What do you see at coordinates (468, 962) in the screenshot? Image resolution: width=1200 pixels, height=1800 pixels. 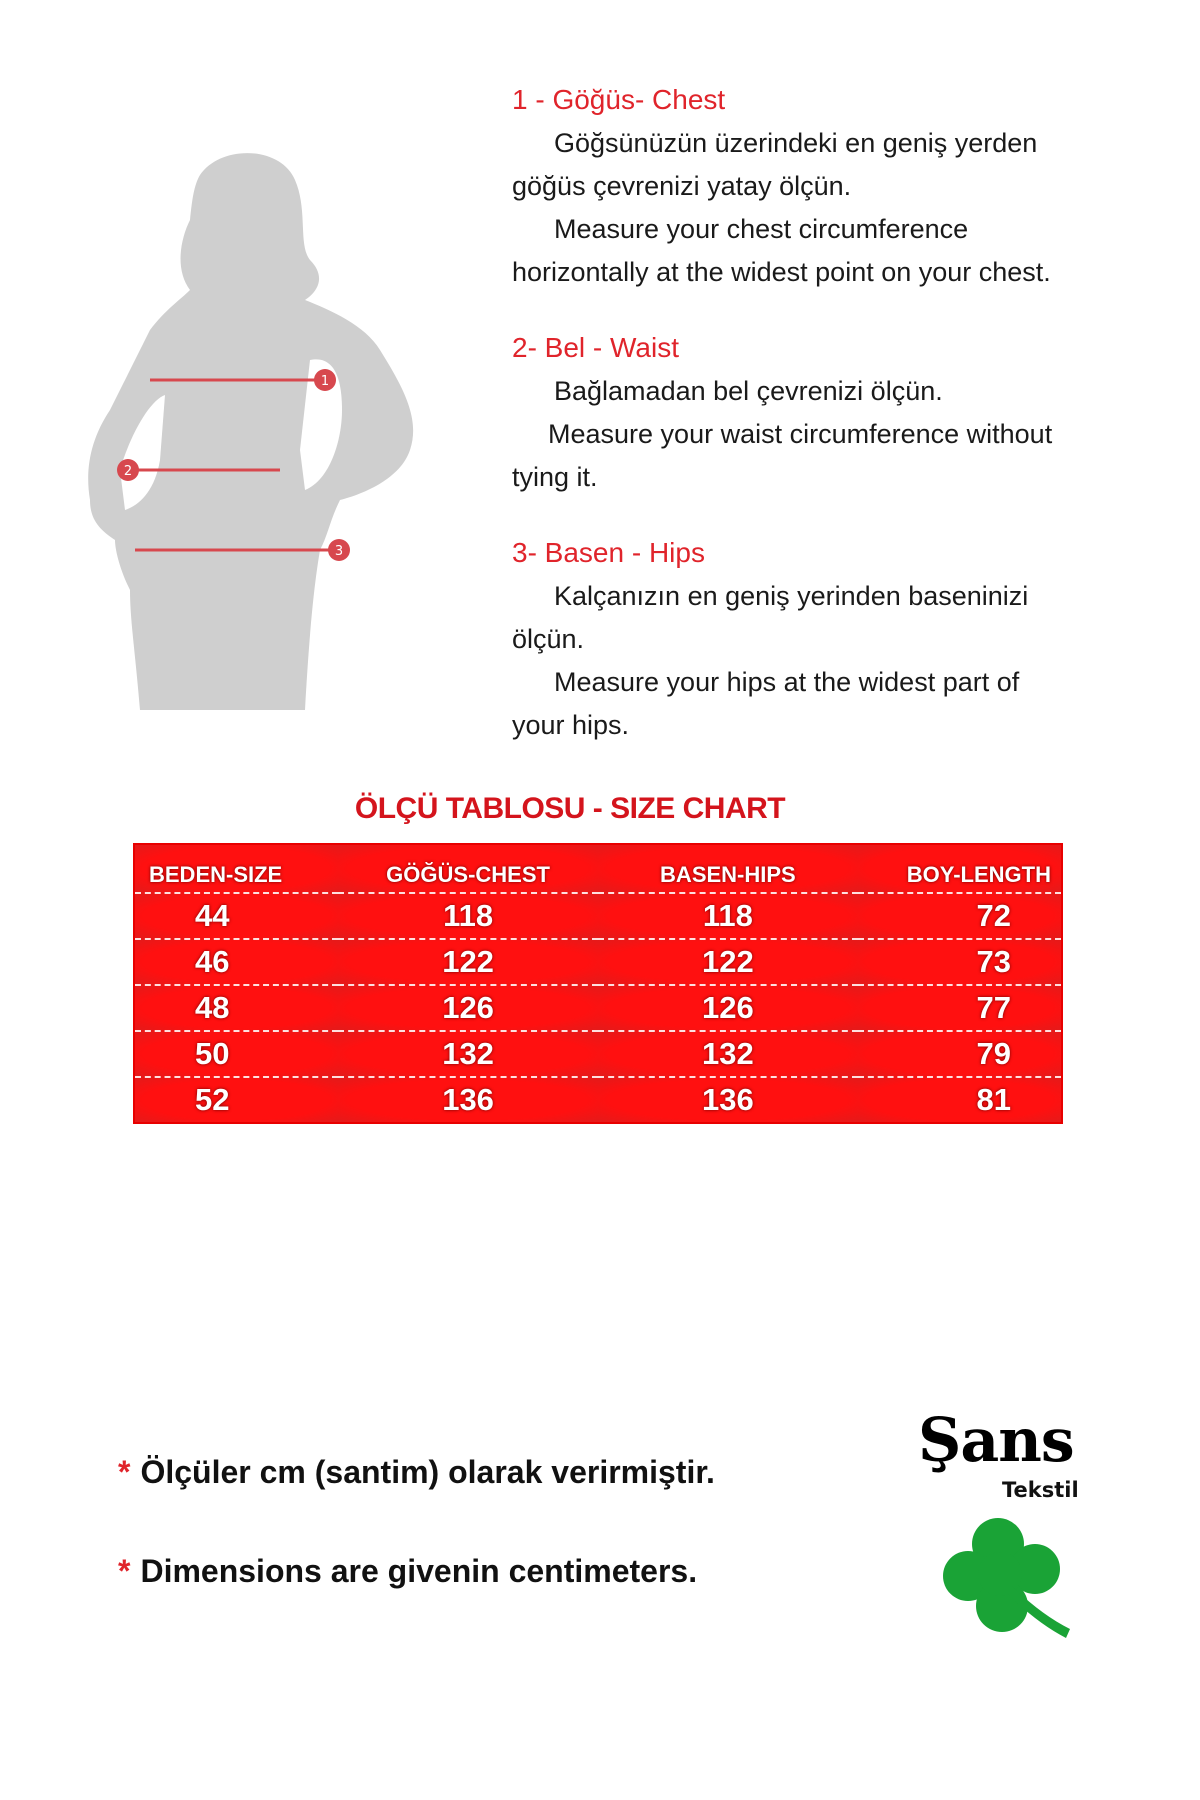 I see `cell-chest: 122` at bounding box center [468, 962].